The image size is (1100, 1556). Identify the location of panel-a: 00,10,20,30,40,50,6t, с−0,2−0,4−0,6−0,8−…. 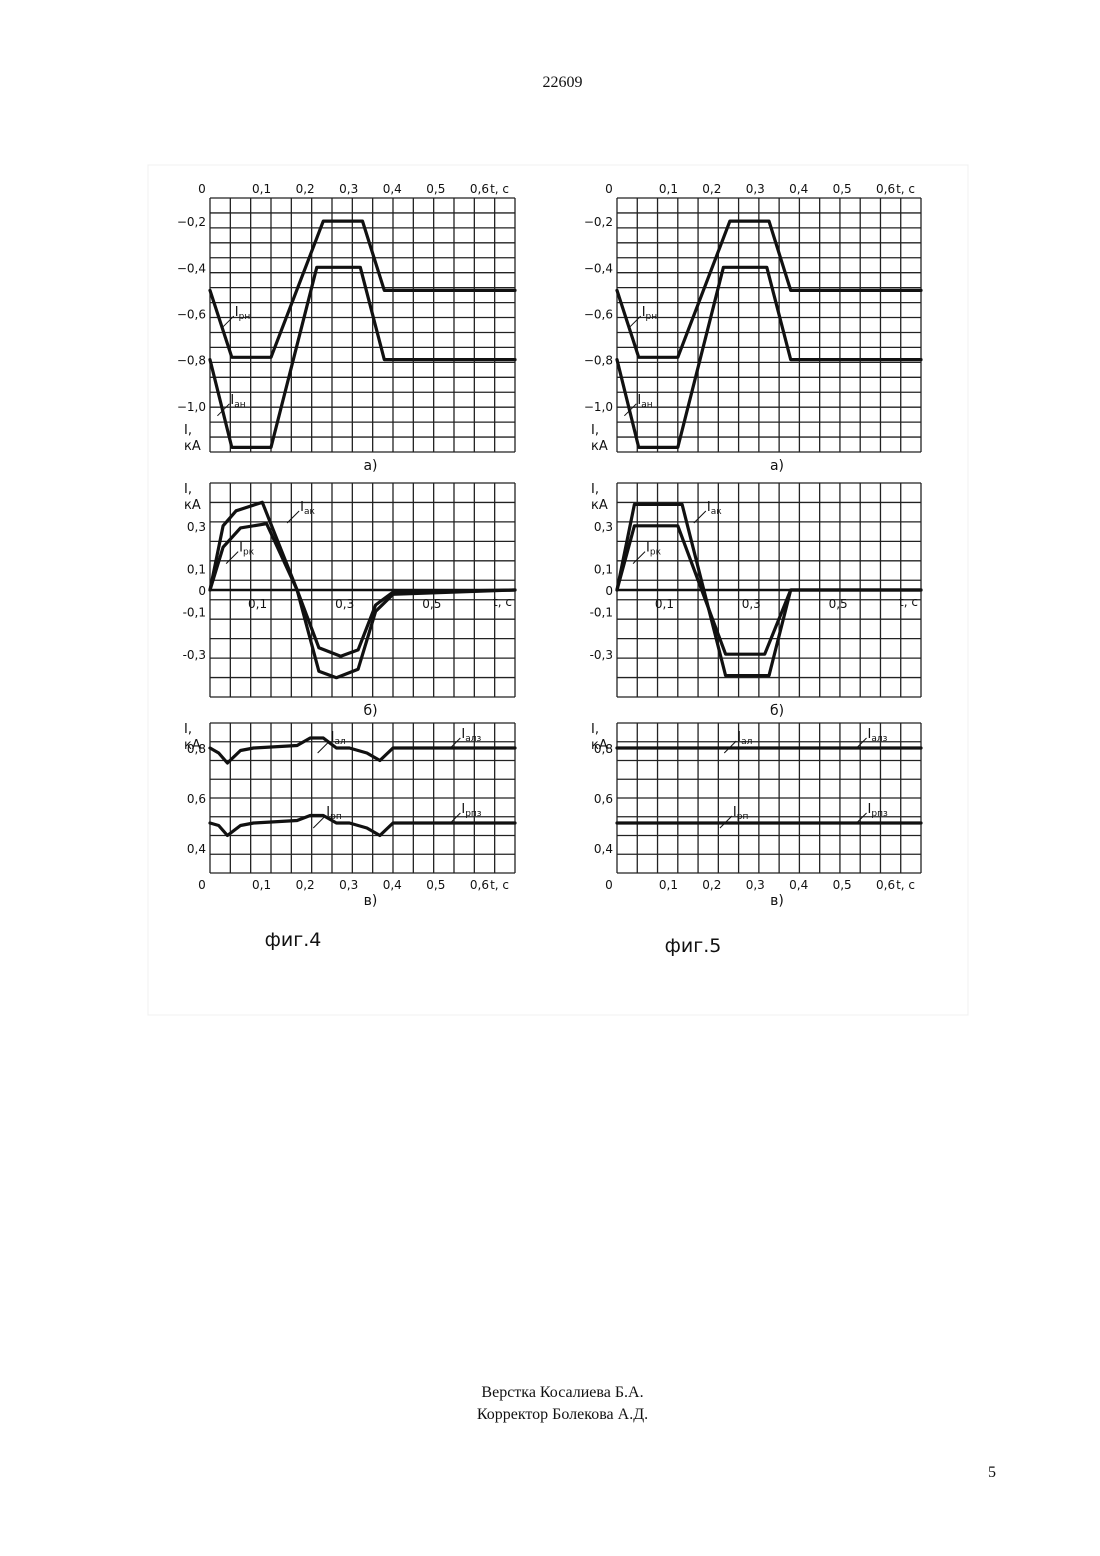
(346, 328).